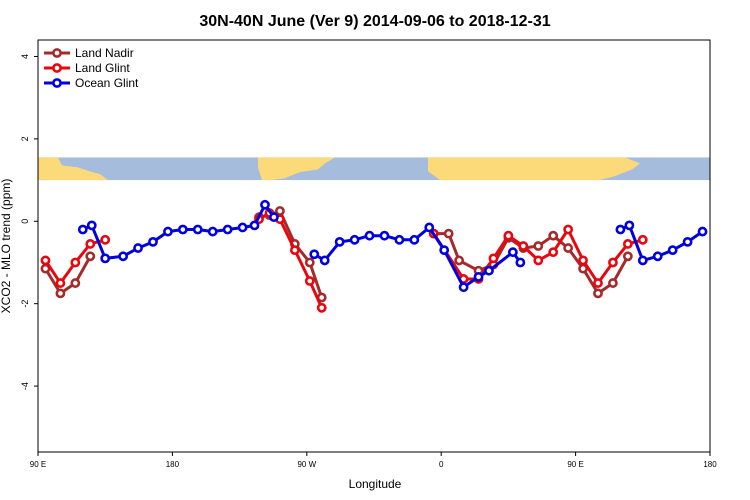 The width and height of the screenshot is (750, 500). I want to click on x-tick-label-4: 90 E, so click(575, 464).